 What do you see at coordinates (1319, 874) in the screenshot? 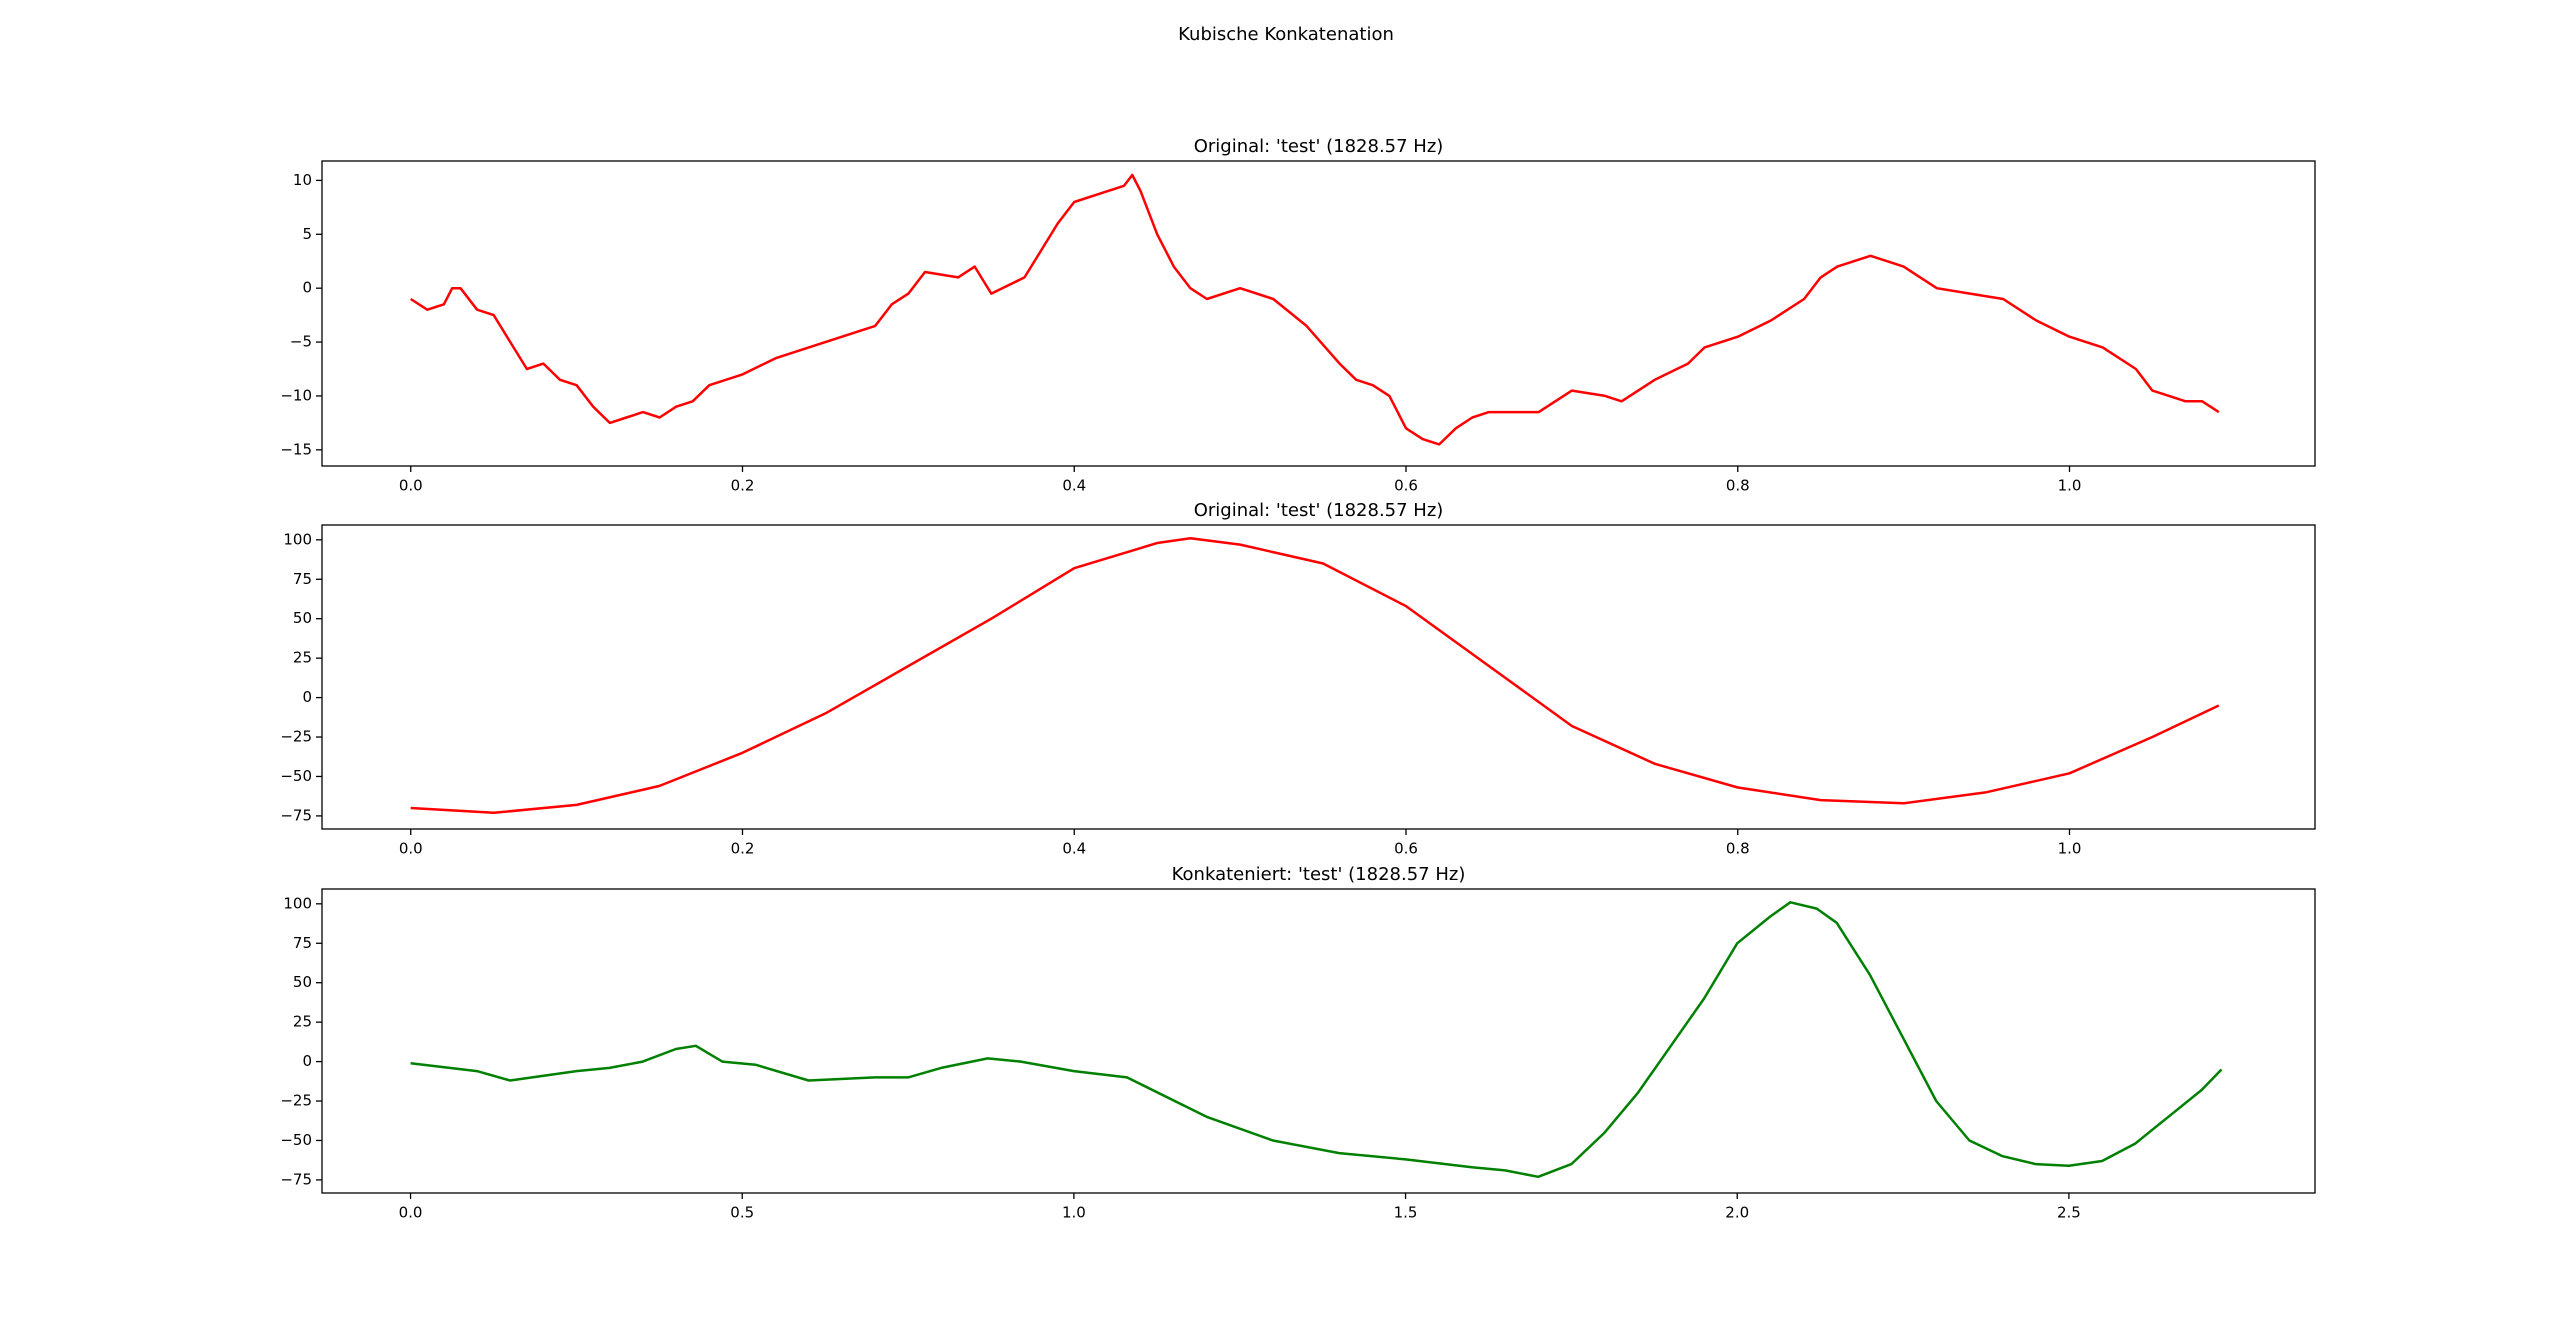
I see `subplot-title: Konkateniert: 'test' (1828.57 Hz)` at bounding box center [1319, 874].